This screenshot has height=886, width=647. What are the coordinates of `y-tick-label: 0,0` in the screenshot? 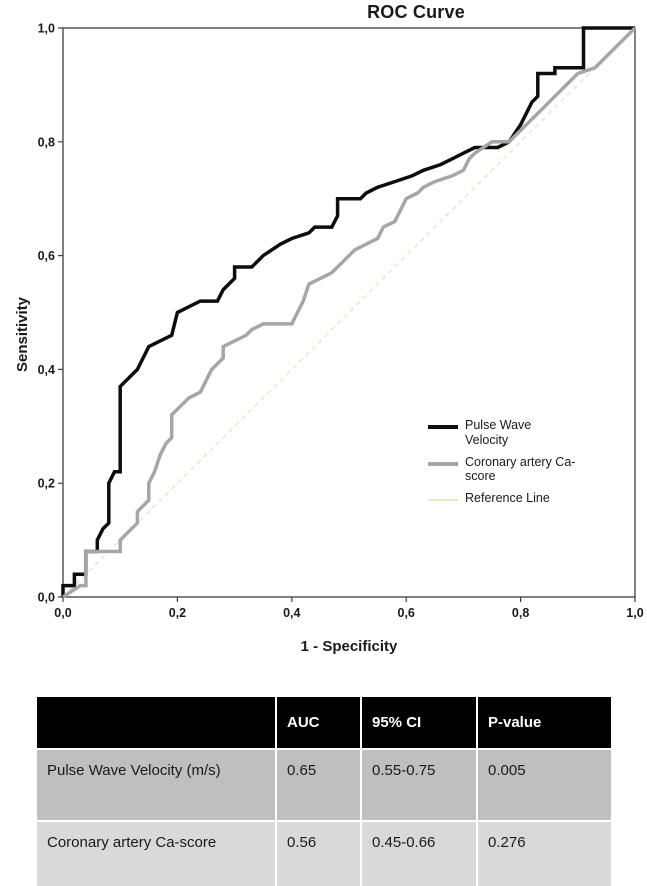 It's located at (46, 598).